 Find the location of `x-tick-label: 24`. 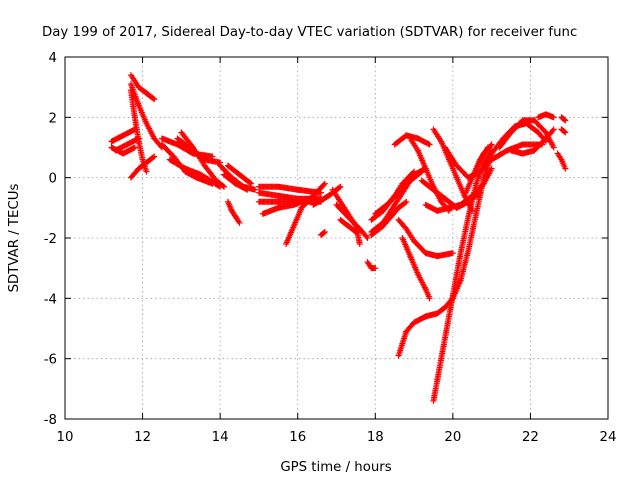

x-tick-label: 24 is located at coordinates (608, 437).